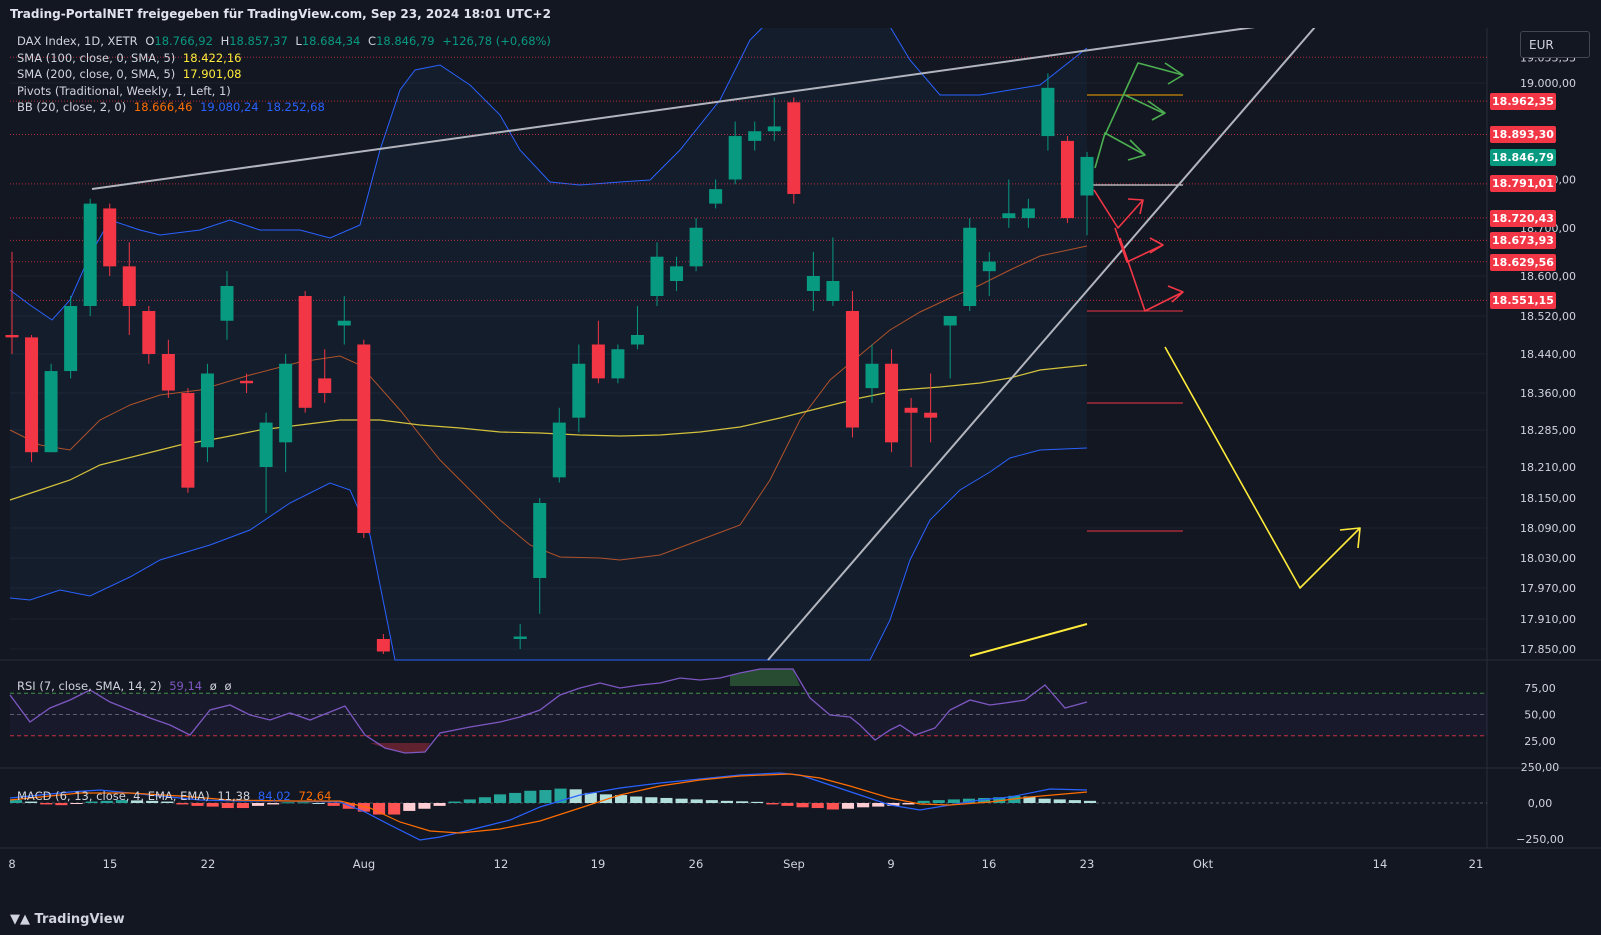  Describe the element at coordinates (548, 711) in the screenshot. I see `rsi-line` at that location.